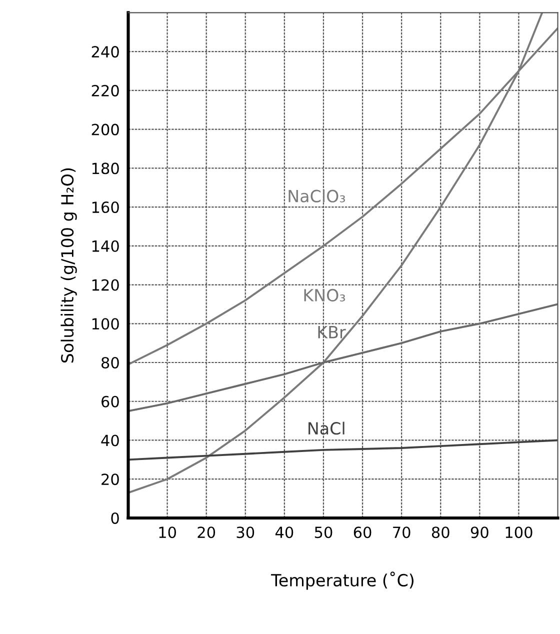 This screenshot has height=634, width=560. What do you see at coordinates (401, 532) in the screenshot?
I see `x-tick-label: 70` at bounding box center [401, 532].